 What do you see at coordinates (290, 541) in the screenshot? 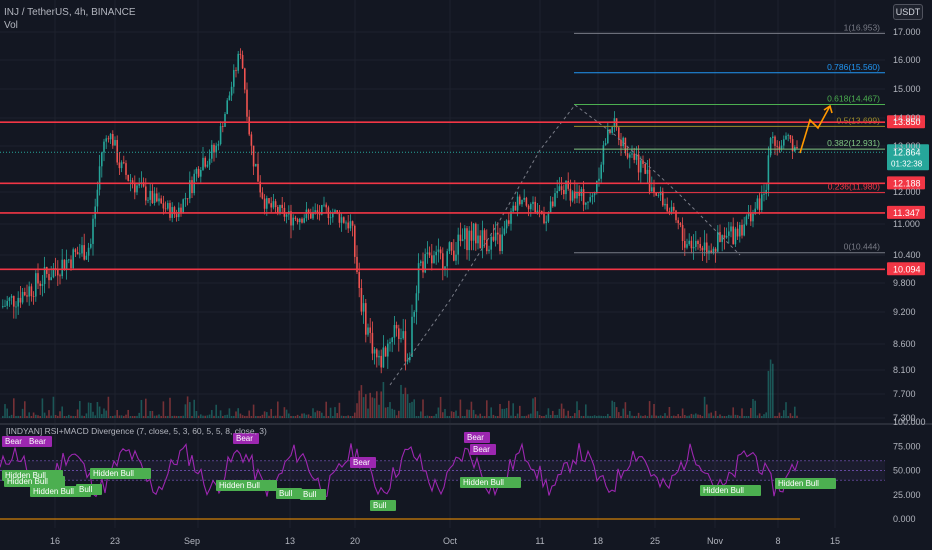
I see `time-axis-label: 13` at bounding box center [290, 541].